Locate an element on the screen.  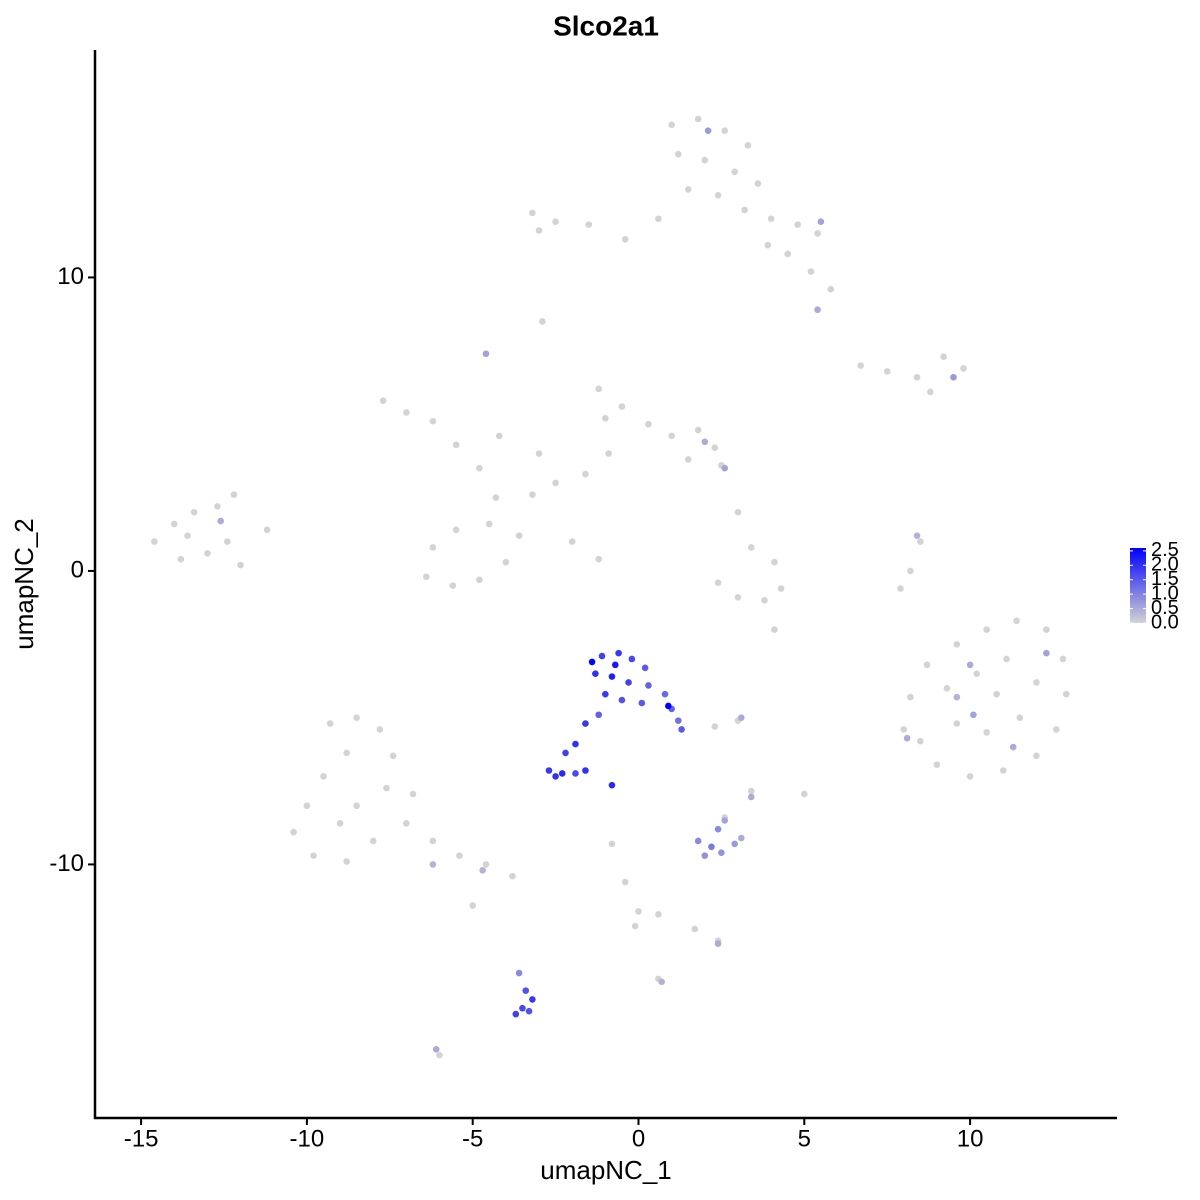
x-tick-label: -15 is located at coordinates (141, 1138).